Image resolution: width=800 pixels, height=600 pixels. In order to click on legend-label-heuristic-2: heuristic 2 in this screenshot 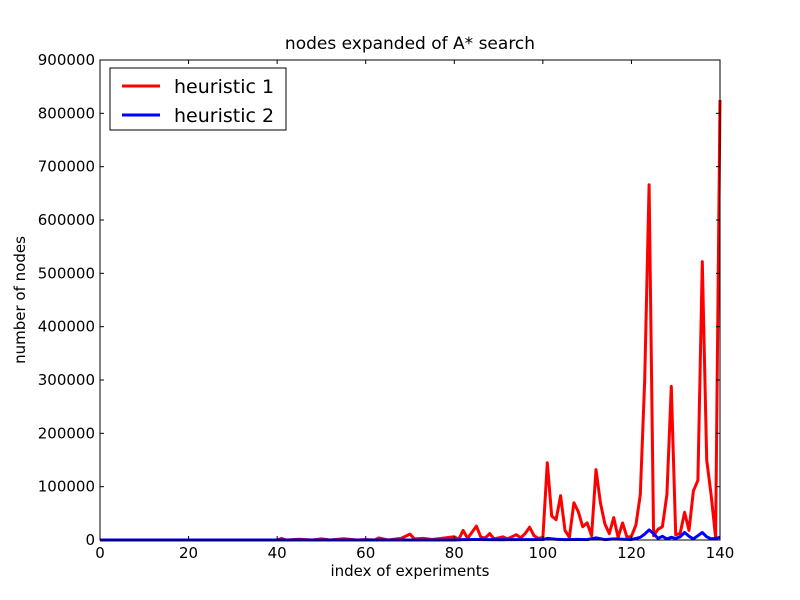, I will do `click(224, 116)`.